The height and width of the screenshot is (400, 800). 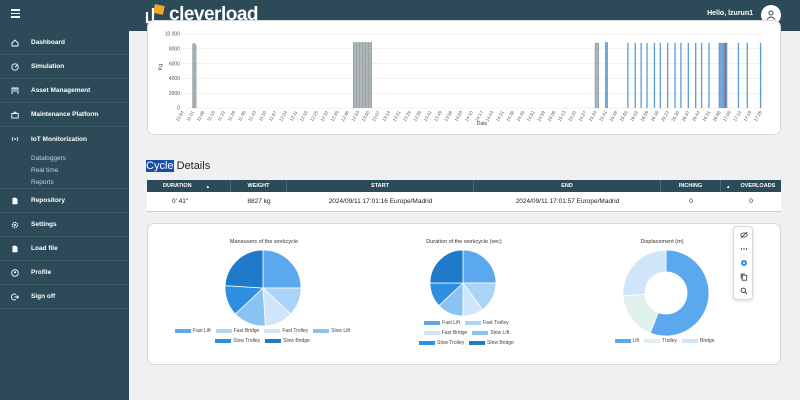 I want to click on sidebar-item-profile: Profile, so click(x=64, y=273).